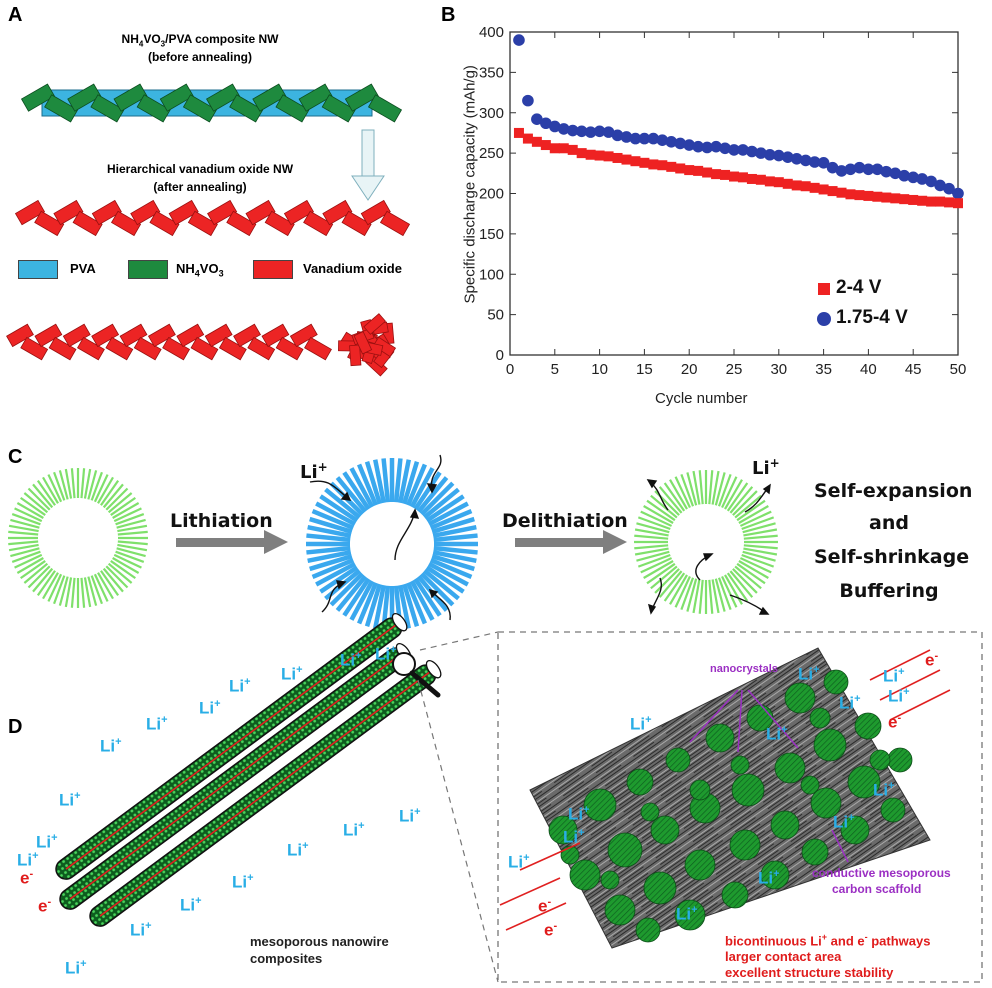 The width and height of the screenshot is (992, 988). I want to click on x-tick-label: 10, so click(599, 369).